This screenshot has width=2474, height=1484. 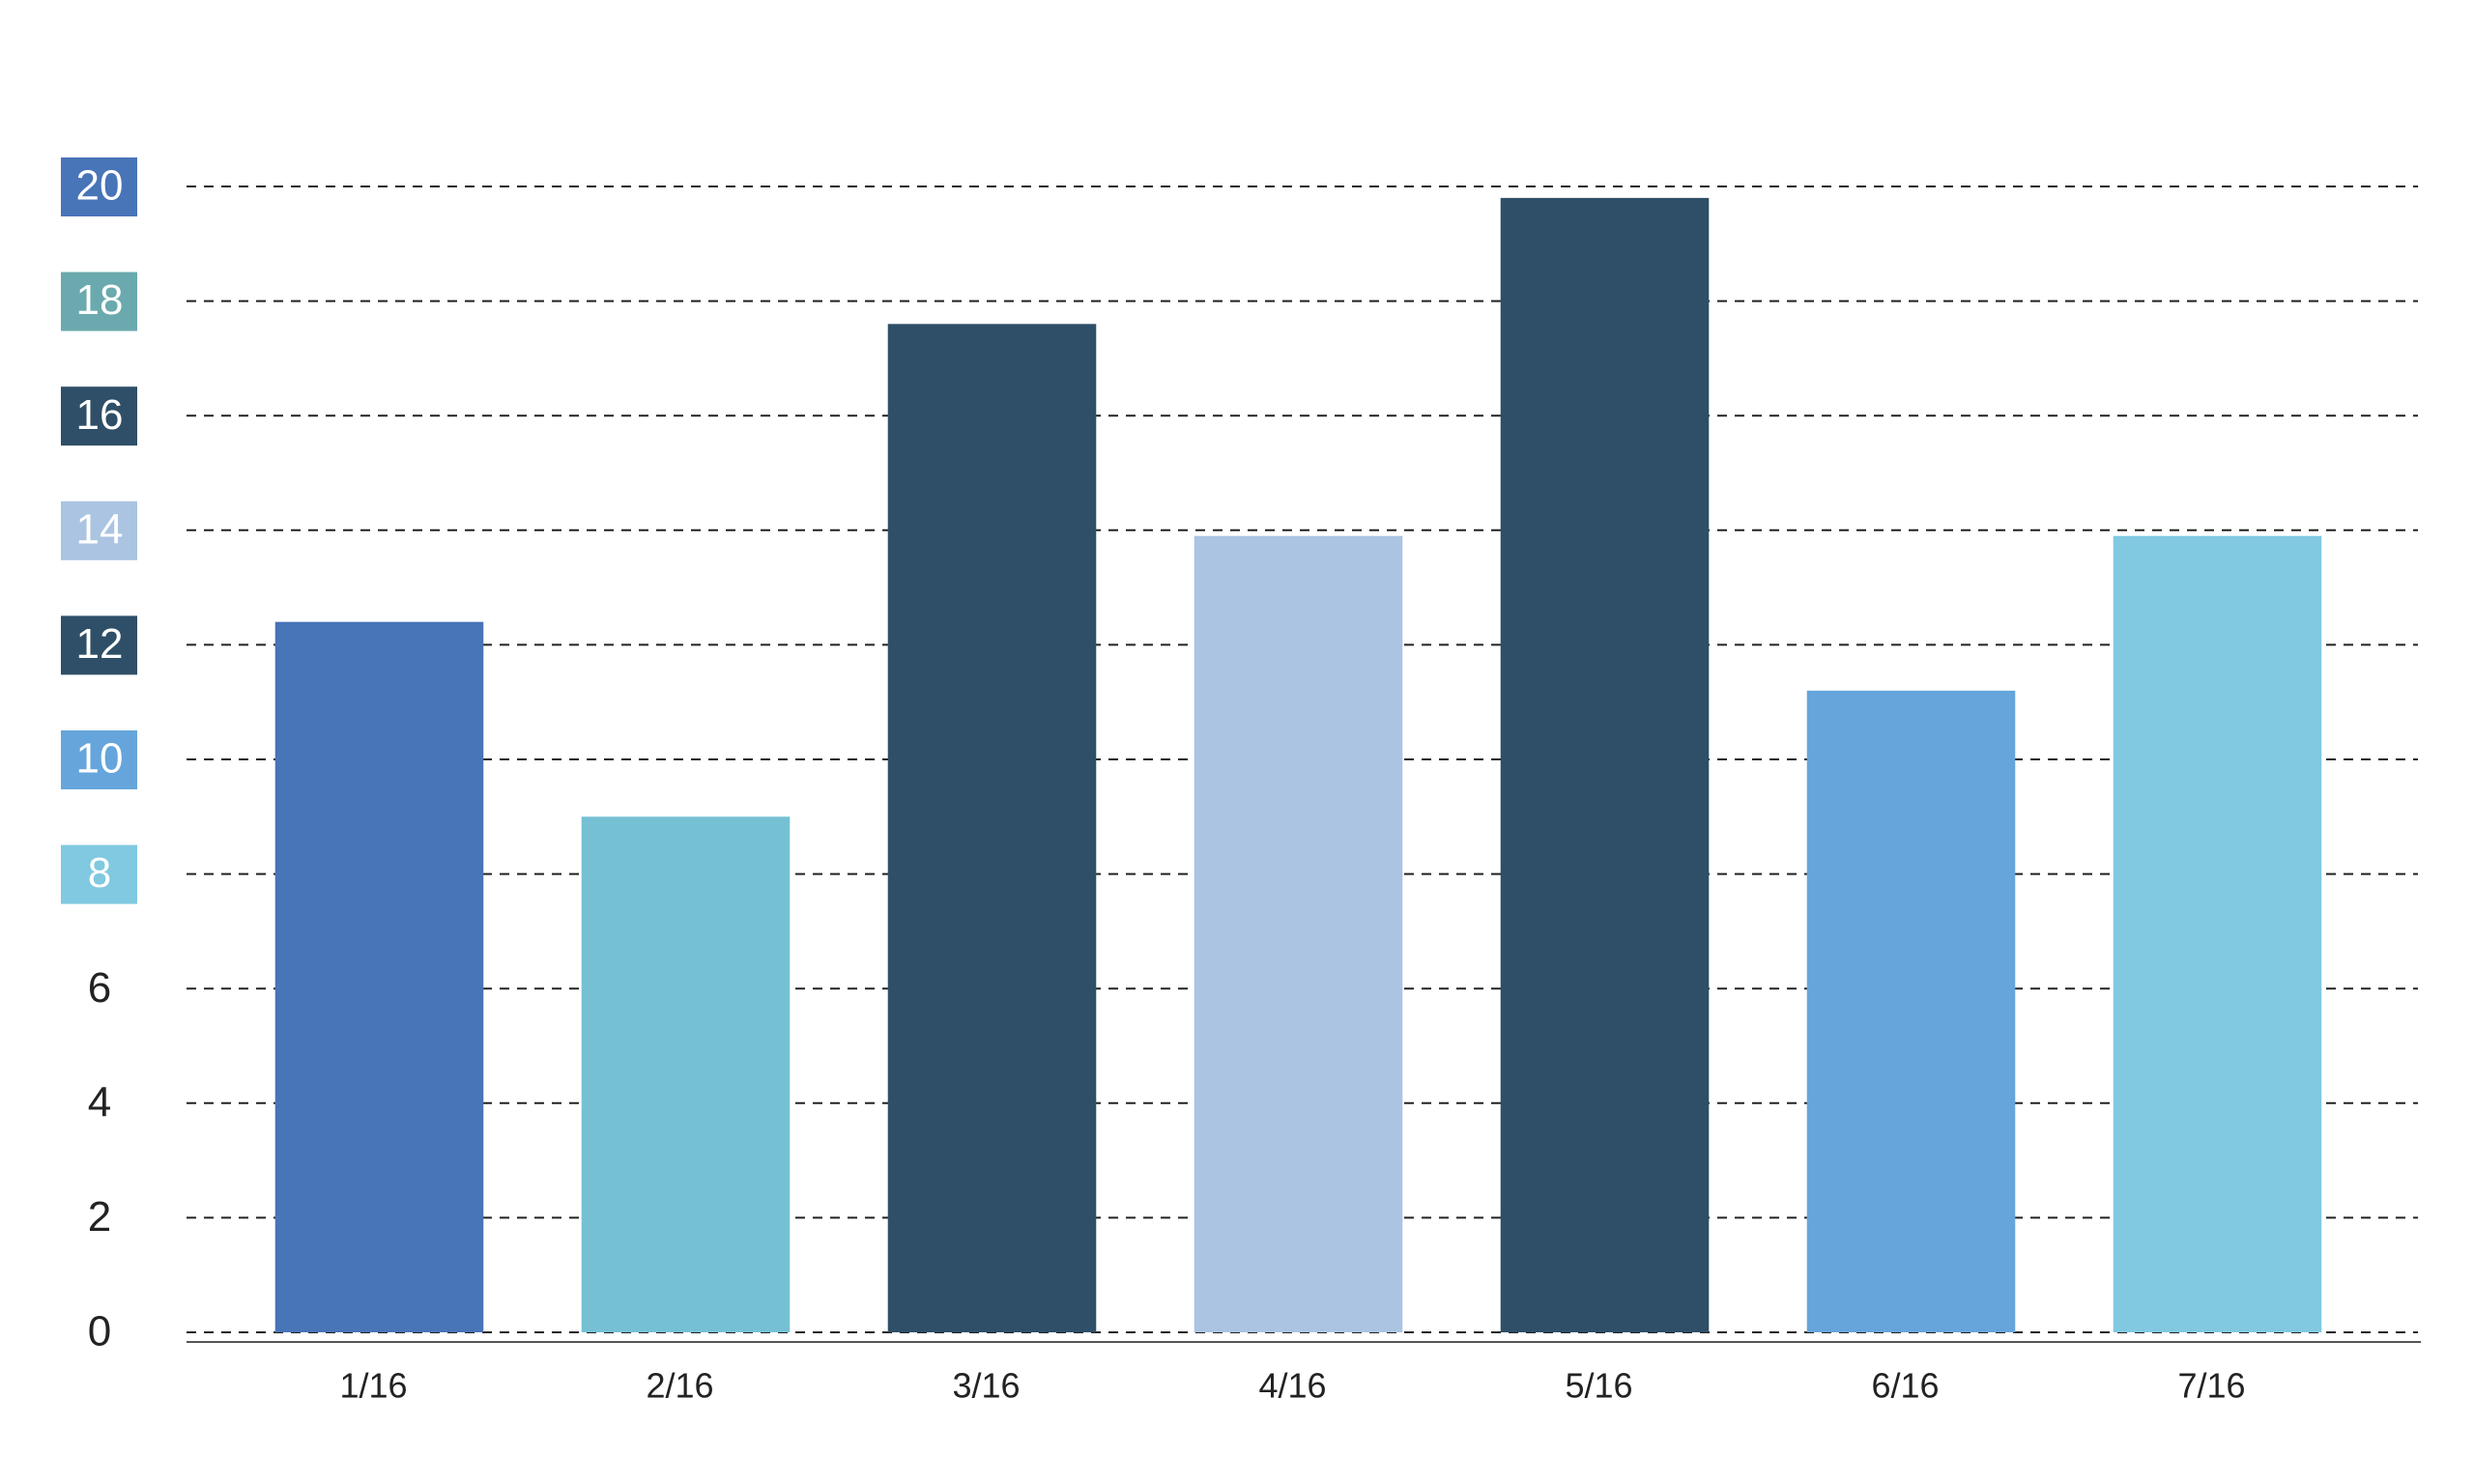 What do you see at coordinates (1905, 1386) in the screenshot?
I see `x-tick-label: 6/16` at bounding box center [1905, 1386].